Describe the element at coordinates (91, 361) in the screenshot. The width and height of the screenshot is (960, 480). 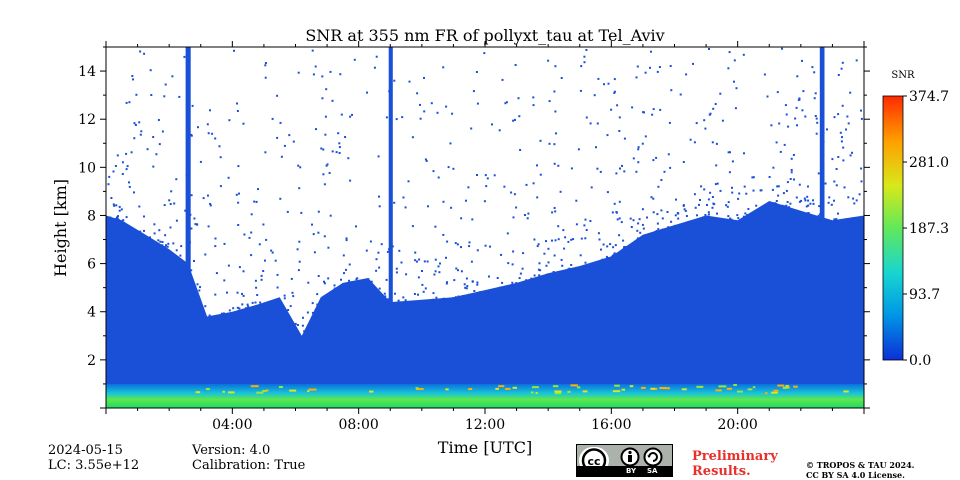
I see `y-tick-label: 2` at that location.